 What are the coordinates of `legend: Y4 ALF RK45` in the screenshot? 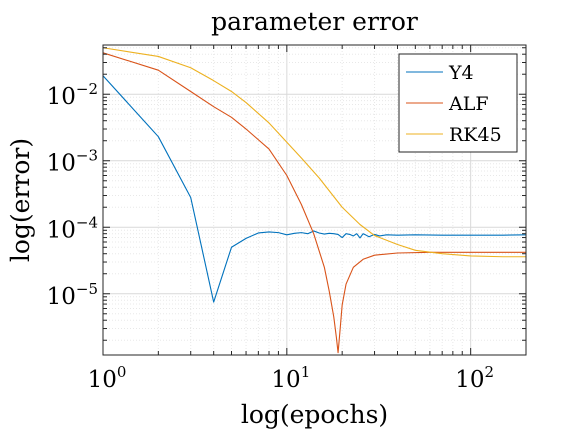 It's located at (458, 103).